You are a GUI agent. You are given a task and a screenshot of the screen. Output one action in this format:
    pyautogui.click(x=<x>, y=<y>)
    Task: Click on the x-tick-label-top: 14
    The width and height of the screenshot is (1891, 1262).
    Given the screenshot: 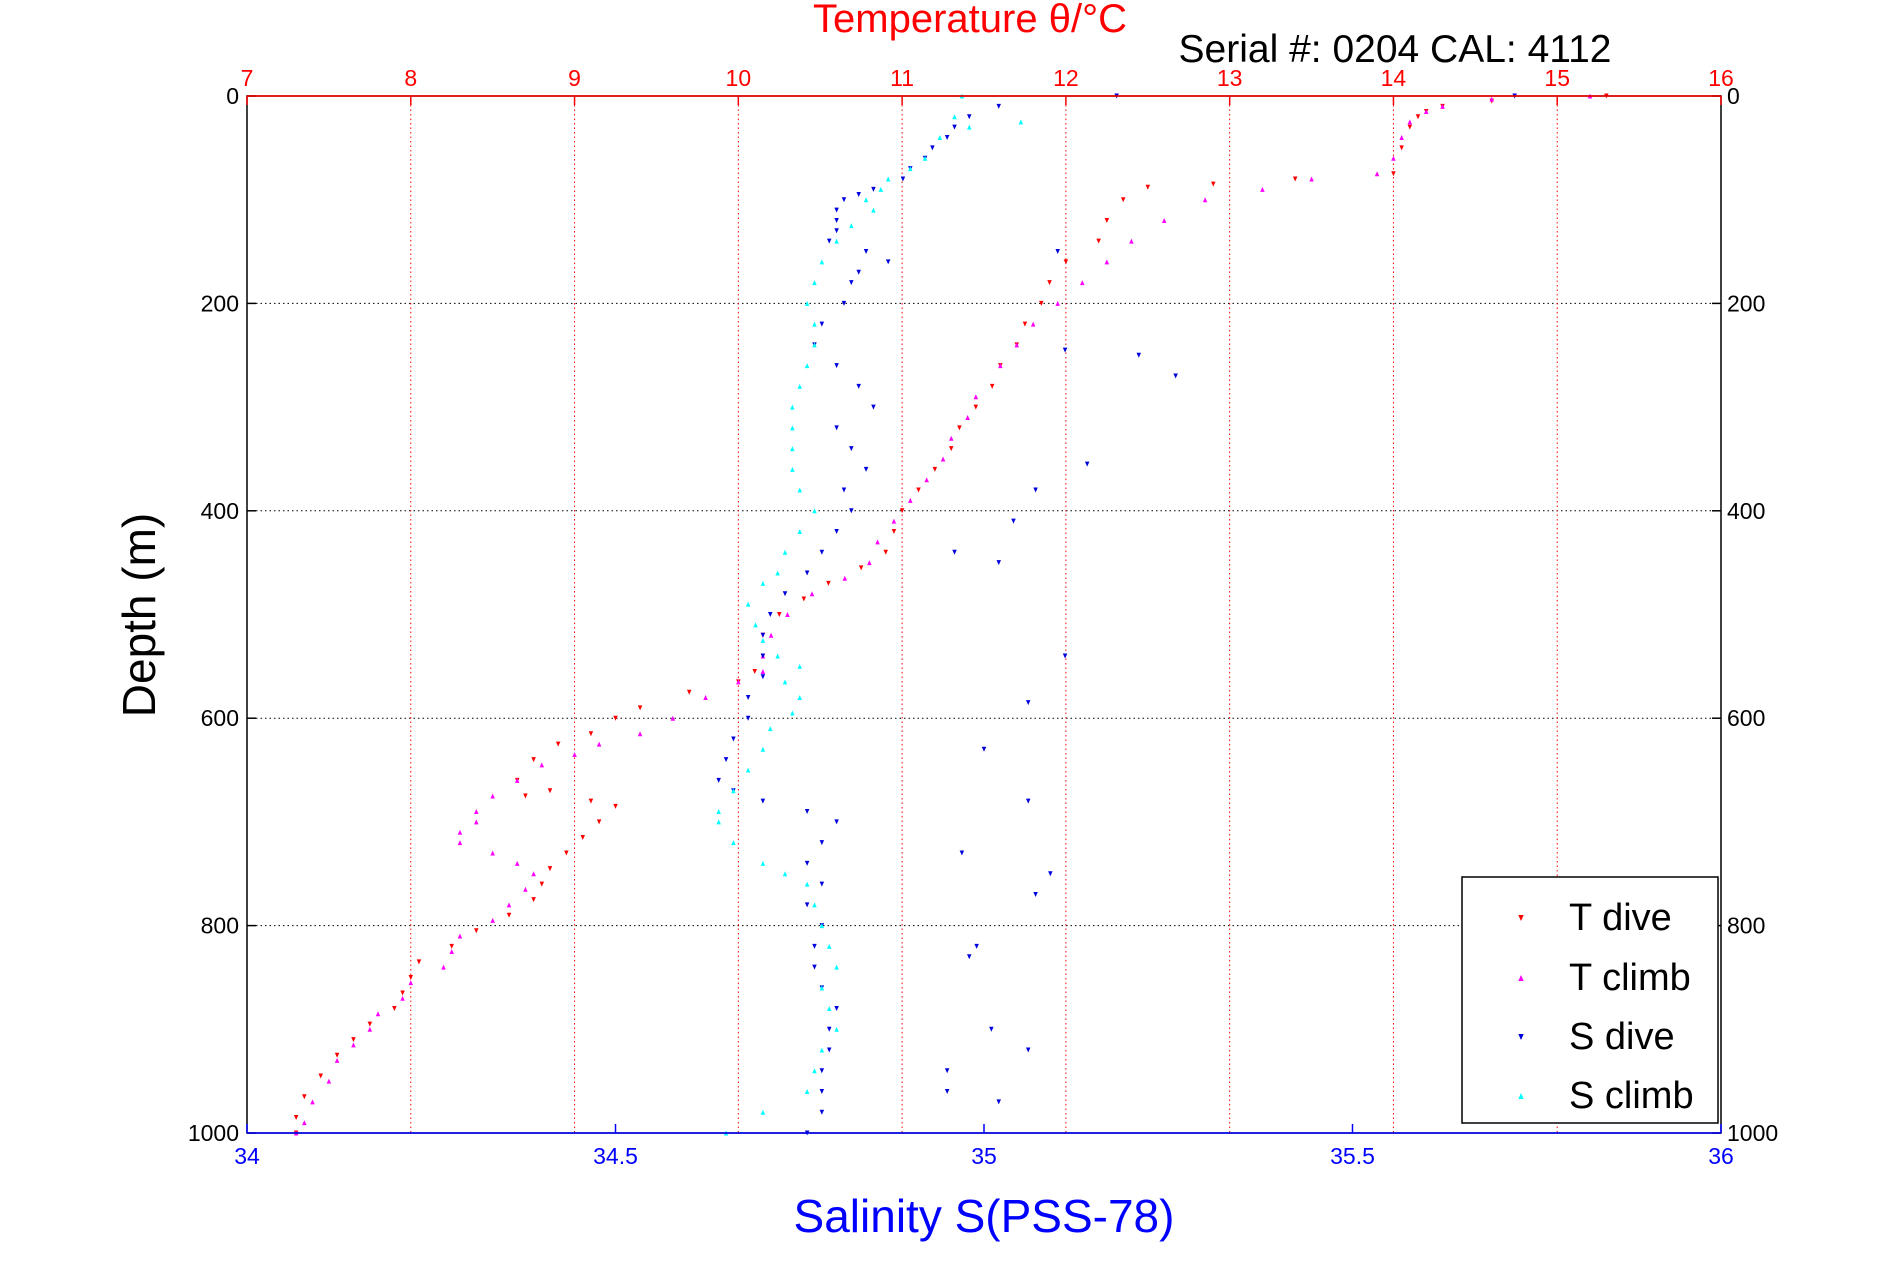 What is the action you would take?
    pyautogui.click(x=1394, y=78)
    